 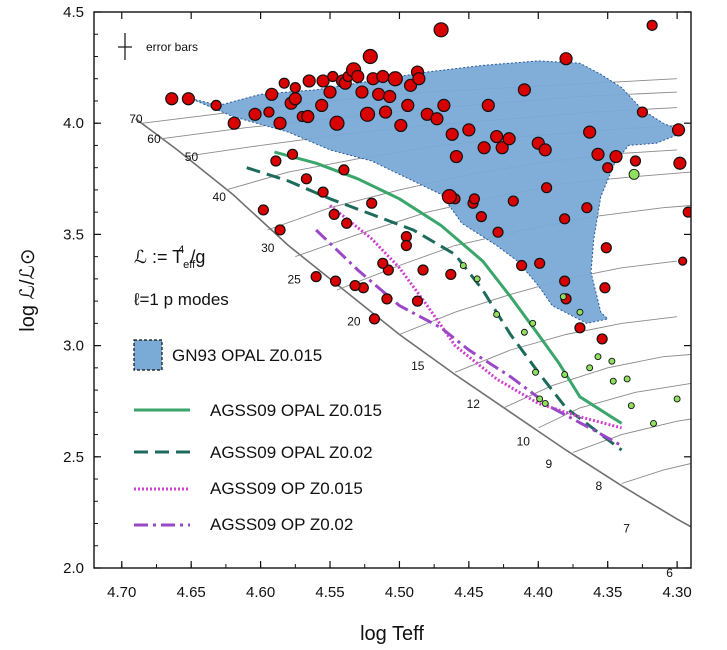 I want to click on mass-label-30: 30, so click(x=268, y=248).